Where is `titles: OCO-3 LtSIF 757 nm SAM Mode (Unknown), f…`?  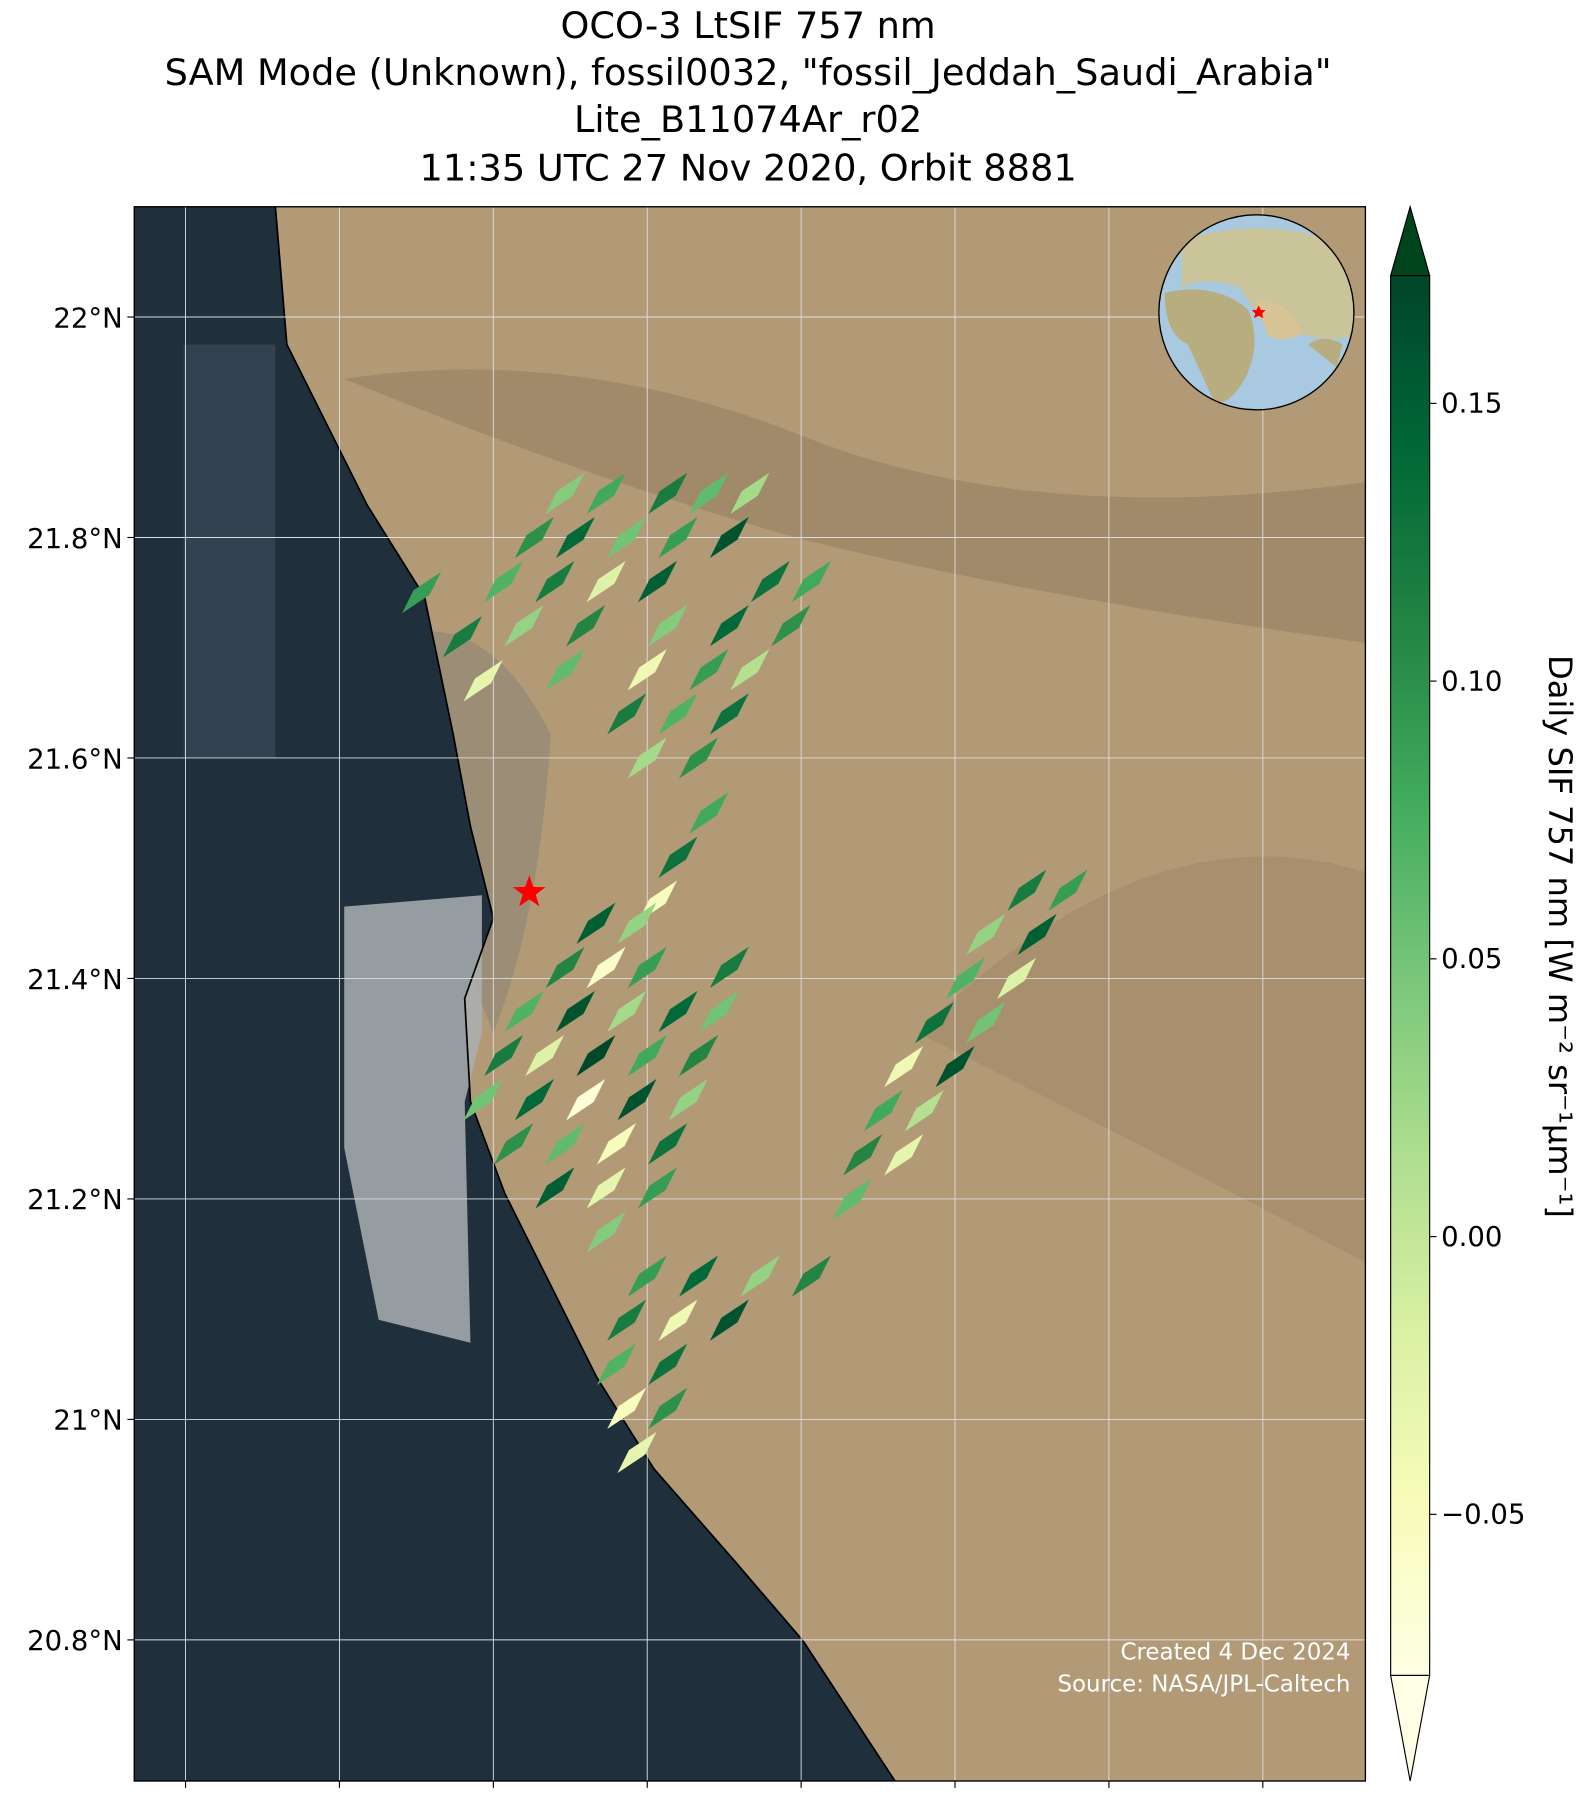 titles: OCO-3 LtSIF 757 nm SAM Mode (Unknown), f… is located at coordinates (748, 96).